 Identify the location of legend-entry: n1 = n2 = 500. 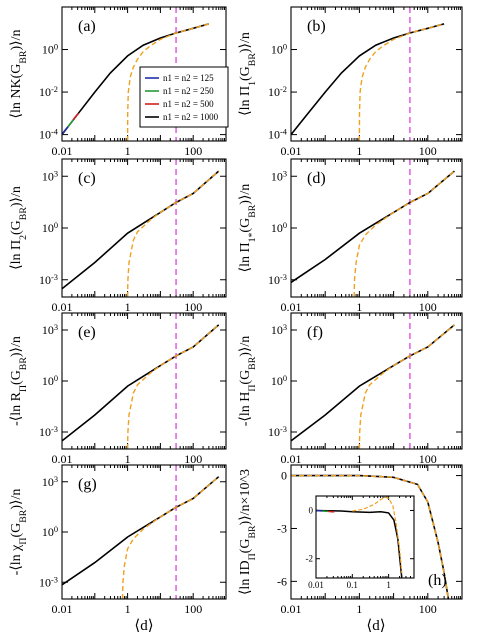
(188, 104).